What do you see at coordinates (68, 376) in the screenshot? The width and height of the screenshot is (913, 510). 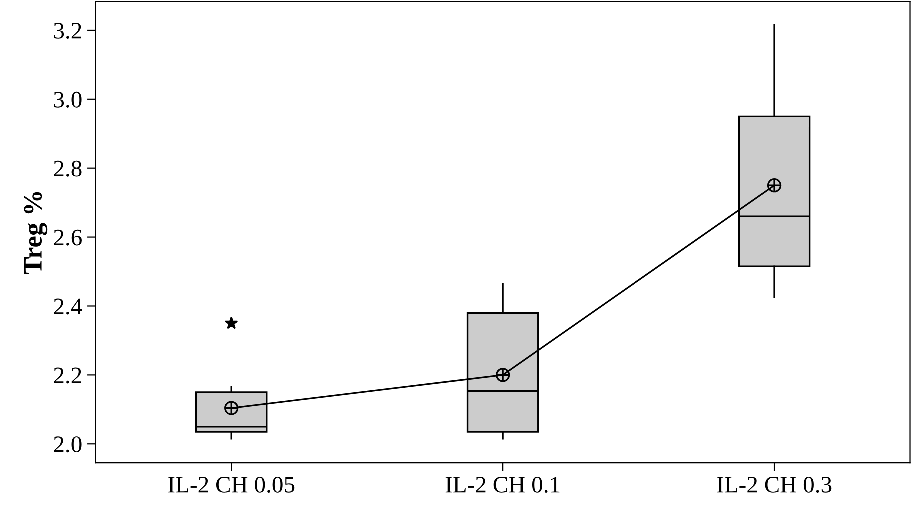 I see `y-tick-label: 2.2` at bounding box center [68, 376].